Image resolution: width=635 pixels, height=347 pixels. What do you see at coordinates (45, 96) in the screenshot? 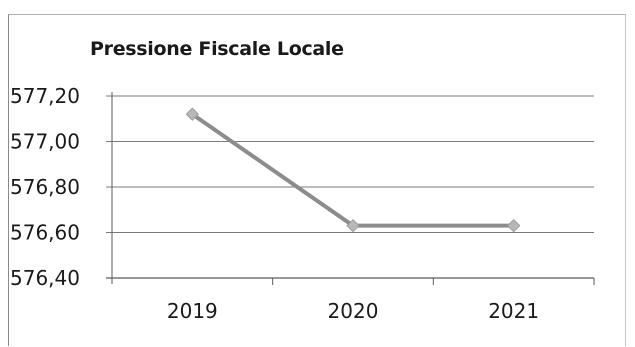
I see `y-tick-label: 577,20` at bounding box center [45, 96].